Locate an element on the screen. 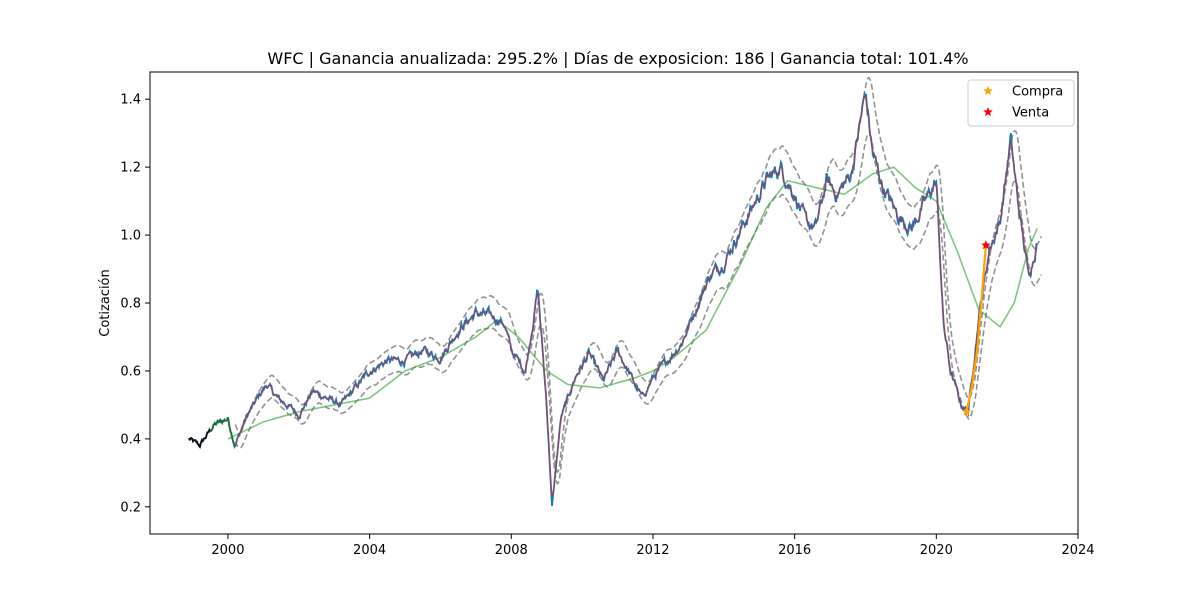  x-tick-label: 2016 is located at coordinates (794, 550).